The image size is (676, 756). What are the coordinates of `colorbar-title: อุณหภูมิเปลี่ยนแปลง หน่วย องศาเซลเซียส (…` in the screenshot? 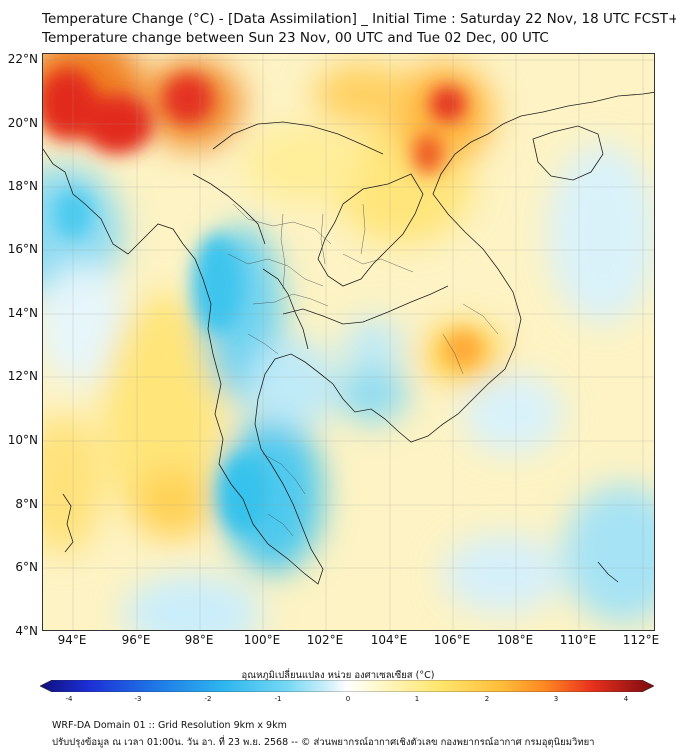 It's located at (338, 675).